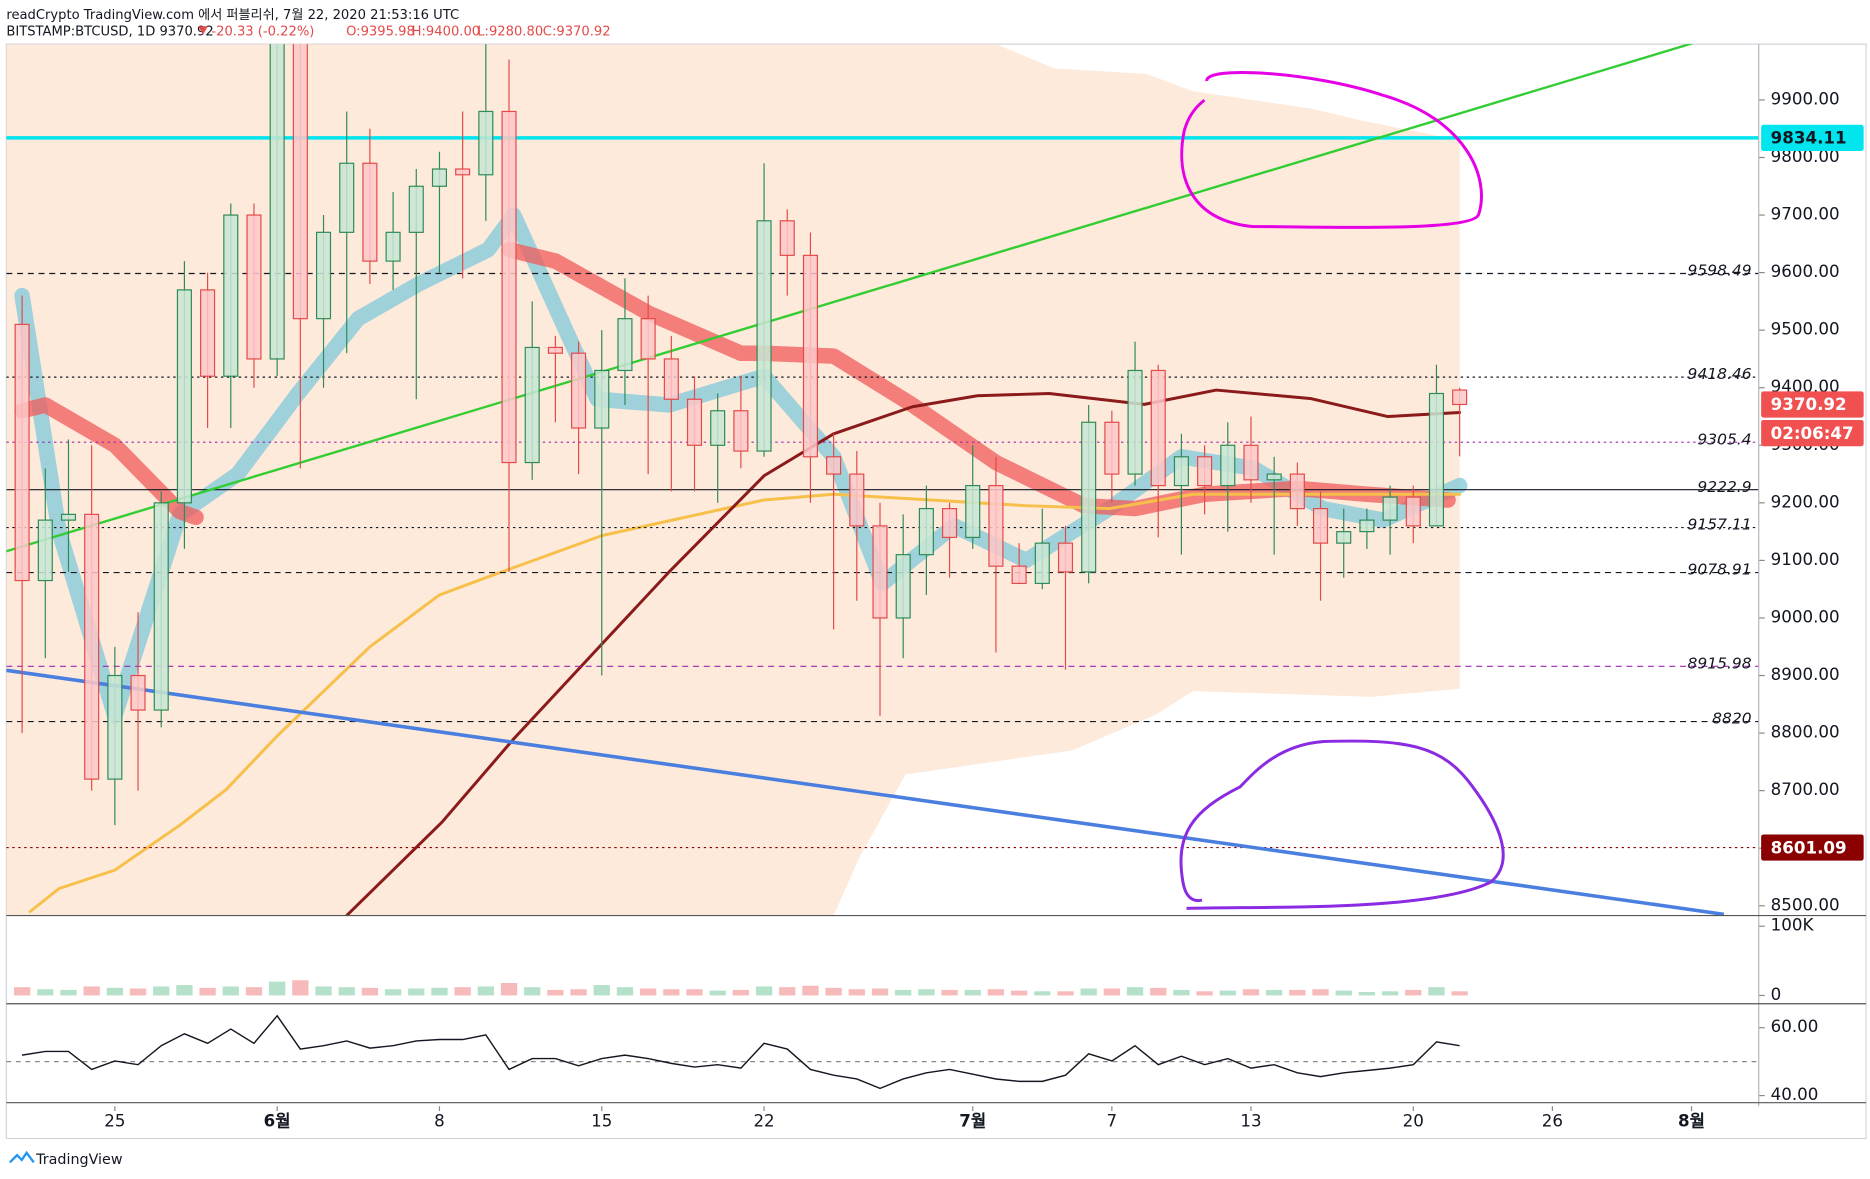 The height and width of the screenshot is (1179, 1870). I want to click on x-tick-label: 15, so click(601, 1120).